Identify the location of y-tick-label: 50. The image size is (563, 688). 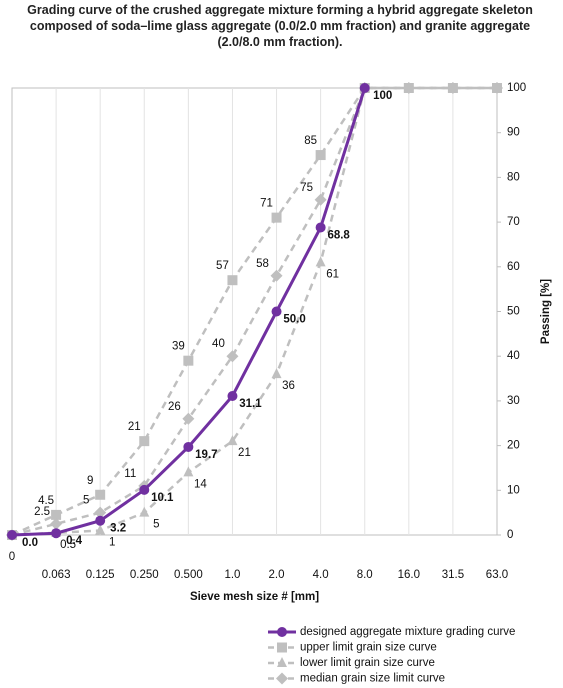
(513, 312).